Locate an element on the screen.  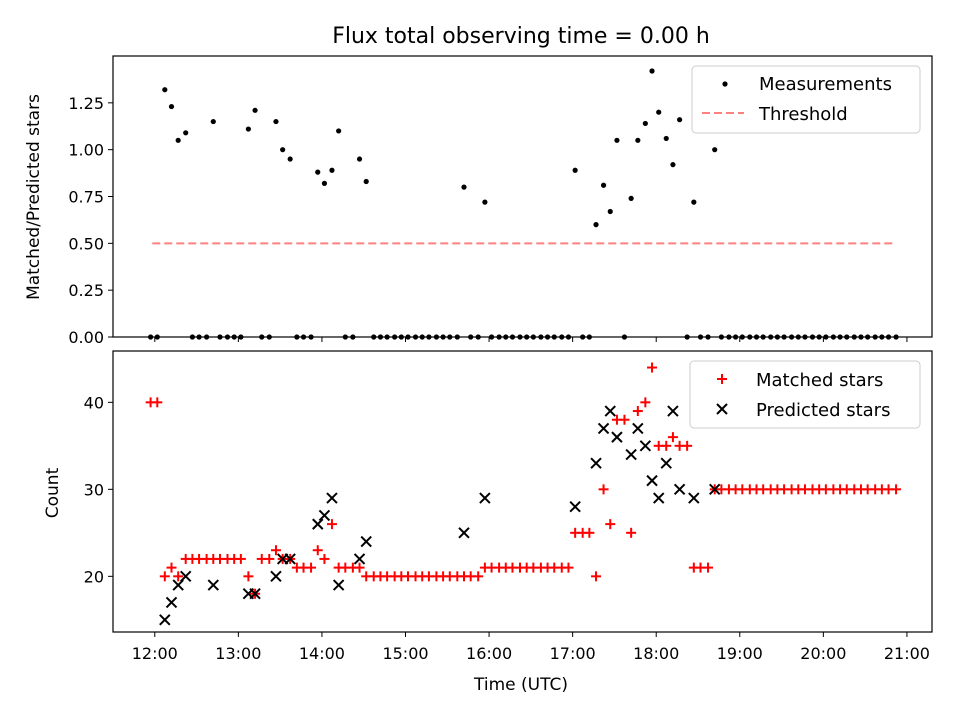
top-legend: Measurements Threshold is located at coordinates (806, 99).